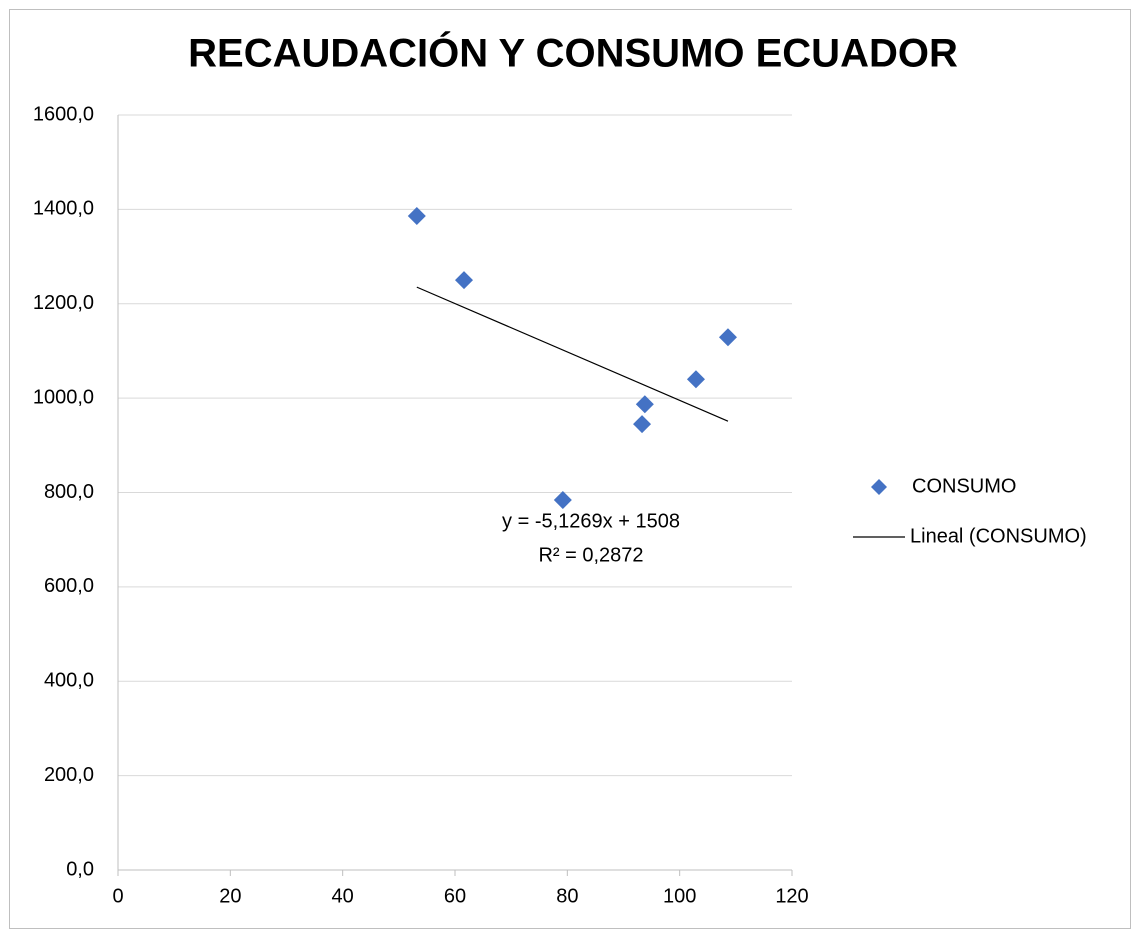 The height and width of the screenshot is (939, 1140). I want to click on chart-title: RECAUDACIÓN Y CONSUMO ECUADOR, so click(573, 53).